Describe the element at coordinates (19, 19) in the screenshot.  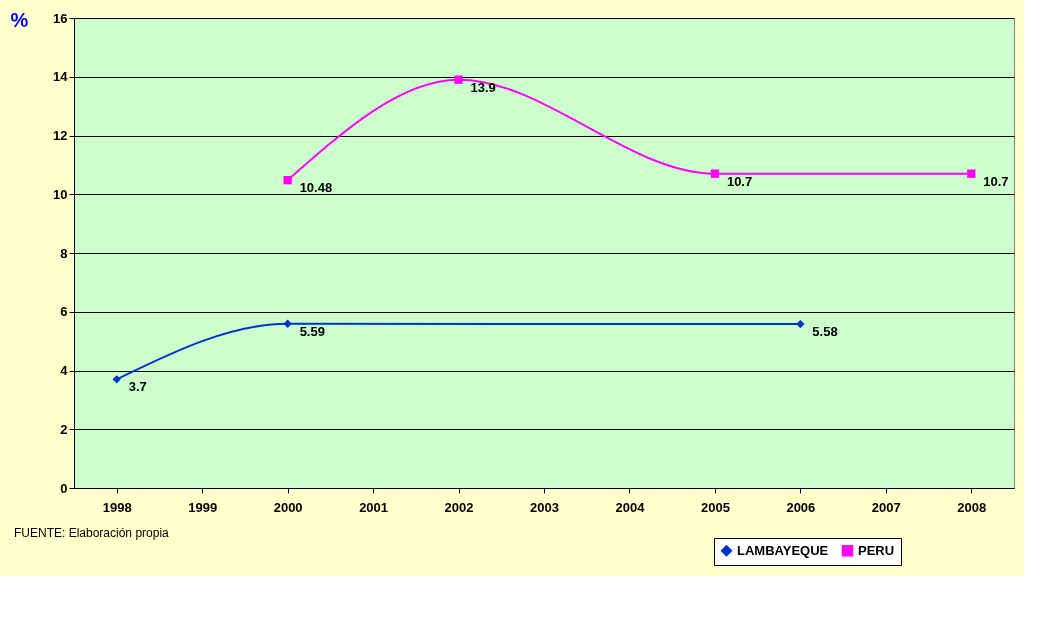
I see `y-axis-title: %` at that location.